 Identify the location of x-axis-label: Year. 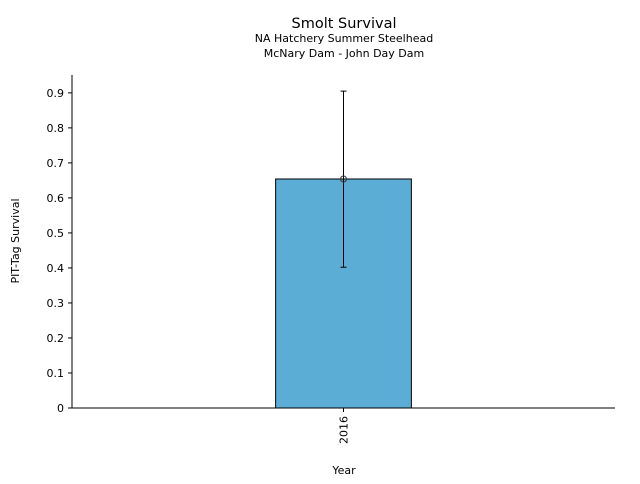
(343, 470).